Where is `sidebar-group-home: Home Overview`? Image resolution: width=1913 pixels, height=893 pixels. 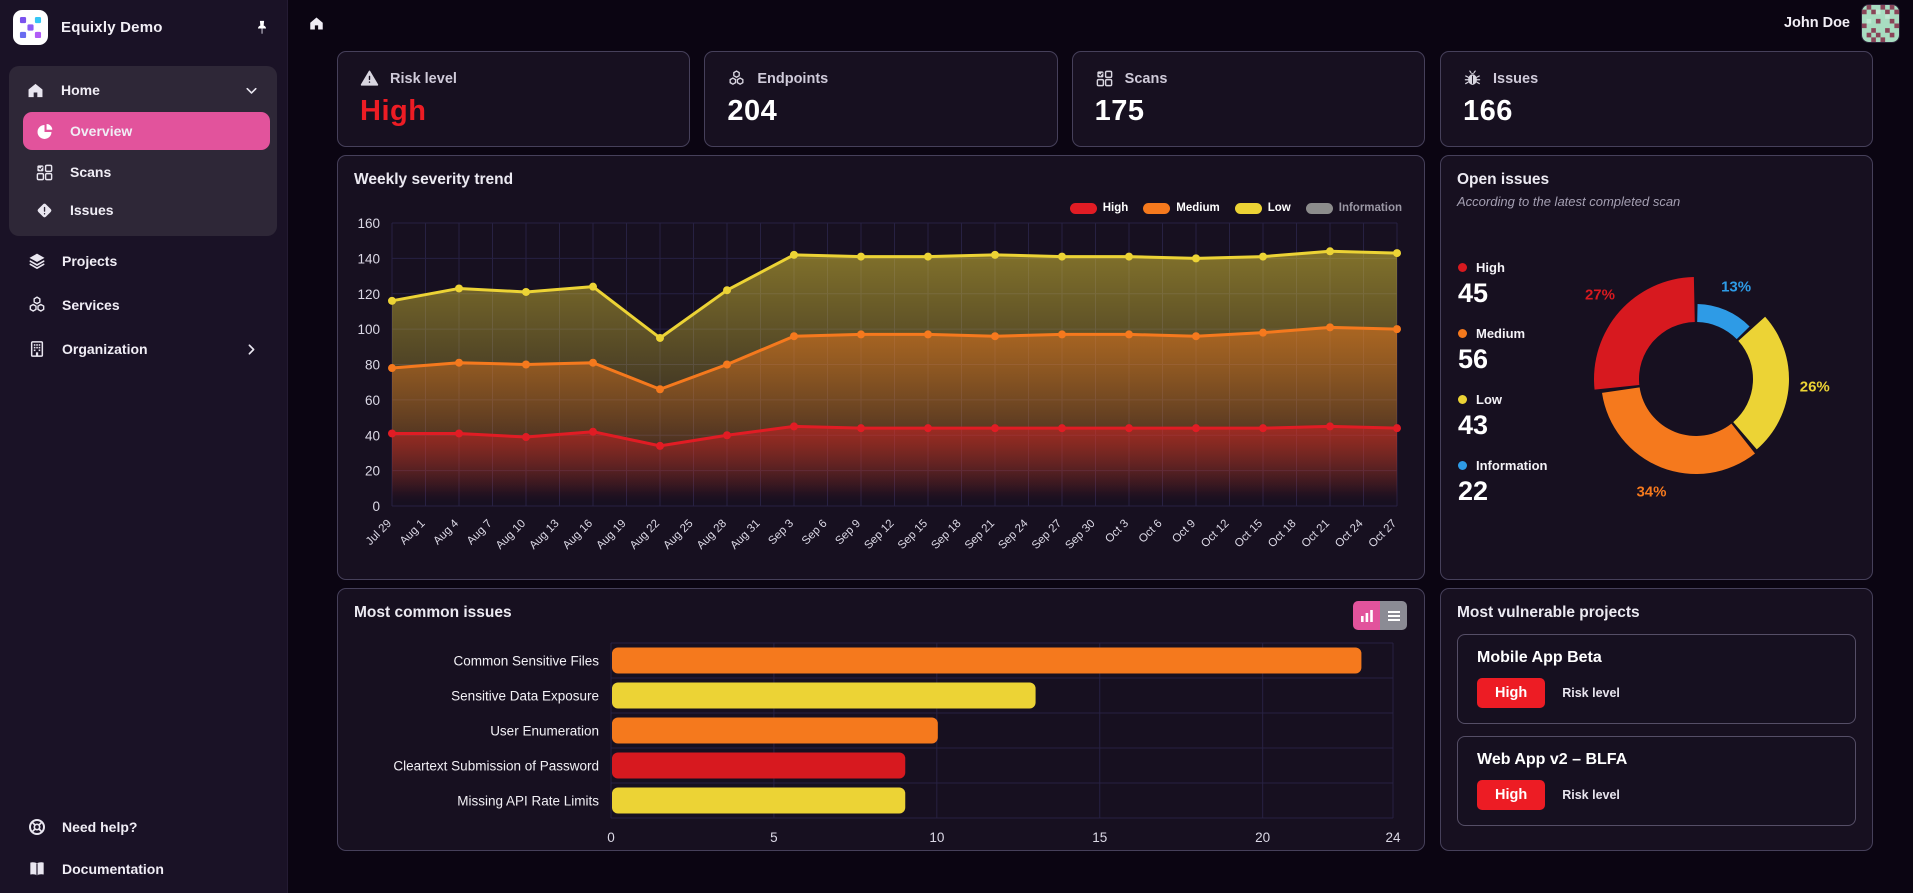
sidebar-group-home: Home Overview is located at coordinates (143, 151).